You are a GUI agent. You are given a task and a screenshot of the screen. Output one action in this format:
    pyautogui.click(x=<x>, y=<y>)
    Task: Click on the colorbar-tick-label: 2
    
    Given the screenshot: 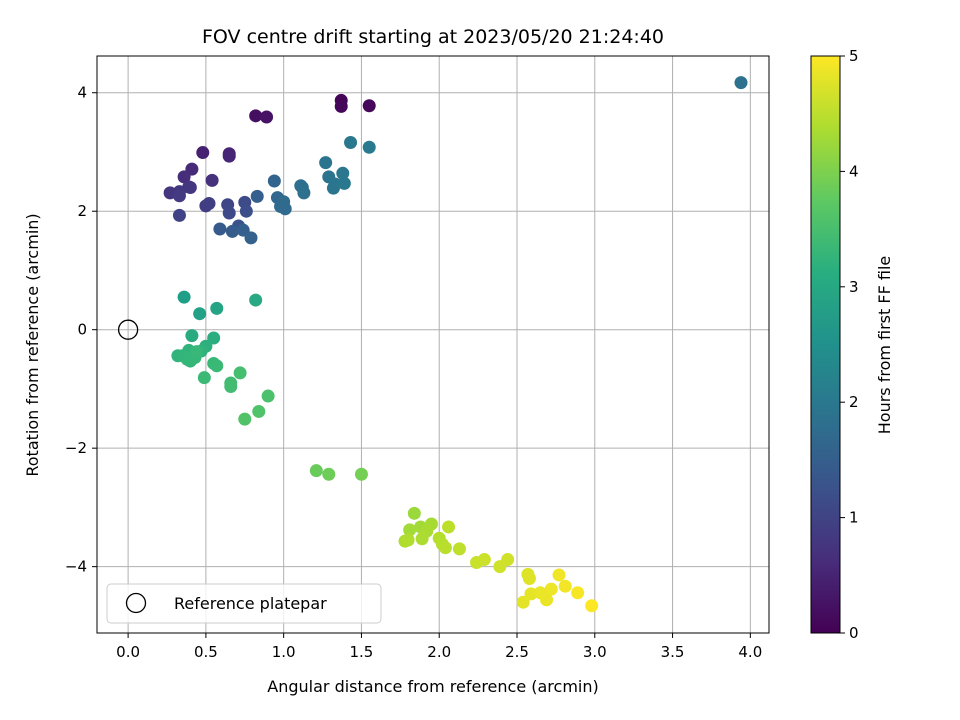 What is the action you would take?
    pyautogui.click(x=854, y=402)
    